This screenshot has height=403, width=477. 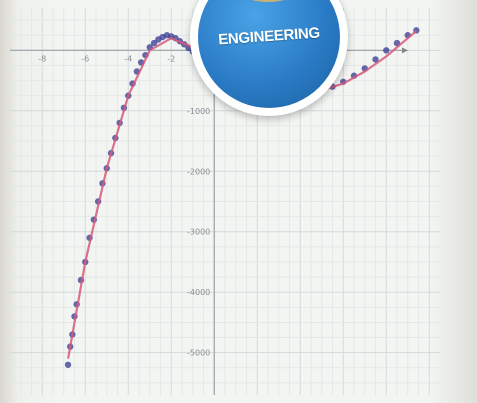 I want to click on badge-disc: ENGINEERING, so click(x=269, y=54).